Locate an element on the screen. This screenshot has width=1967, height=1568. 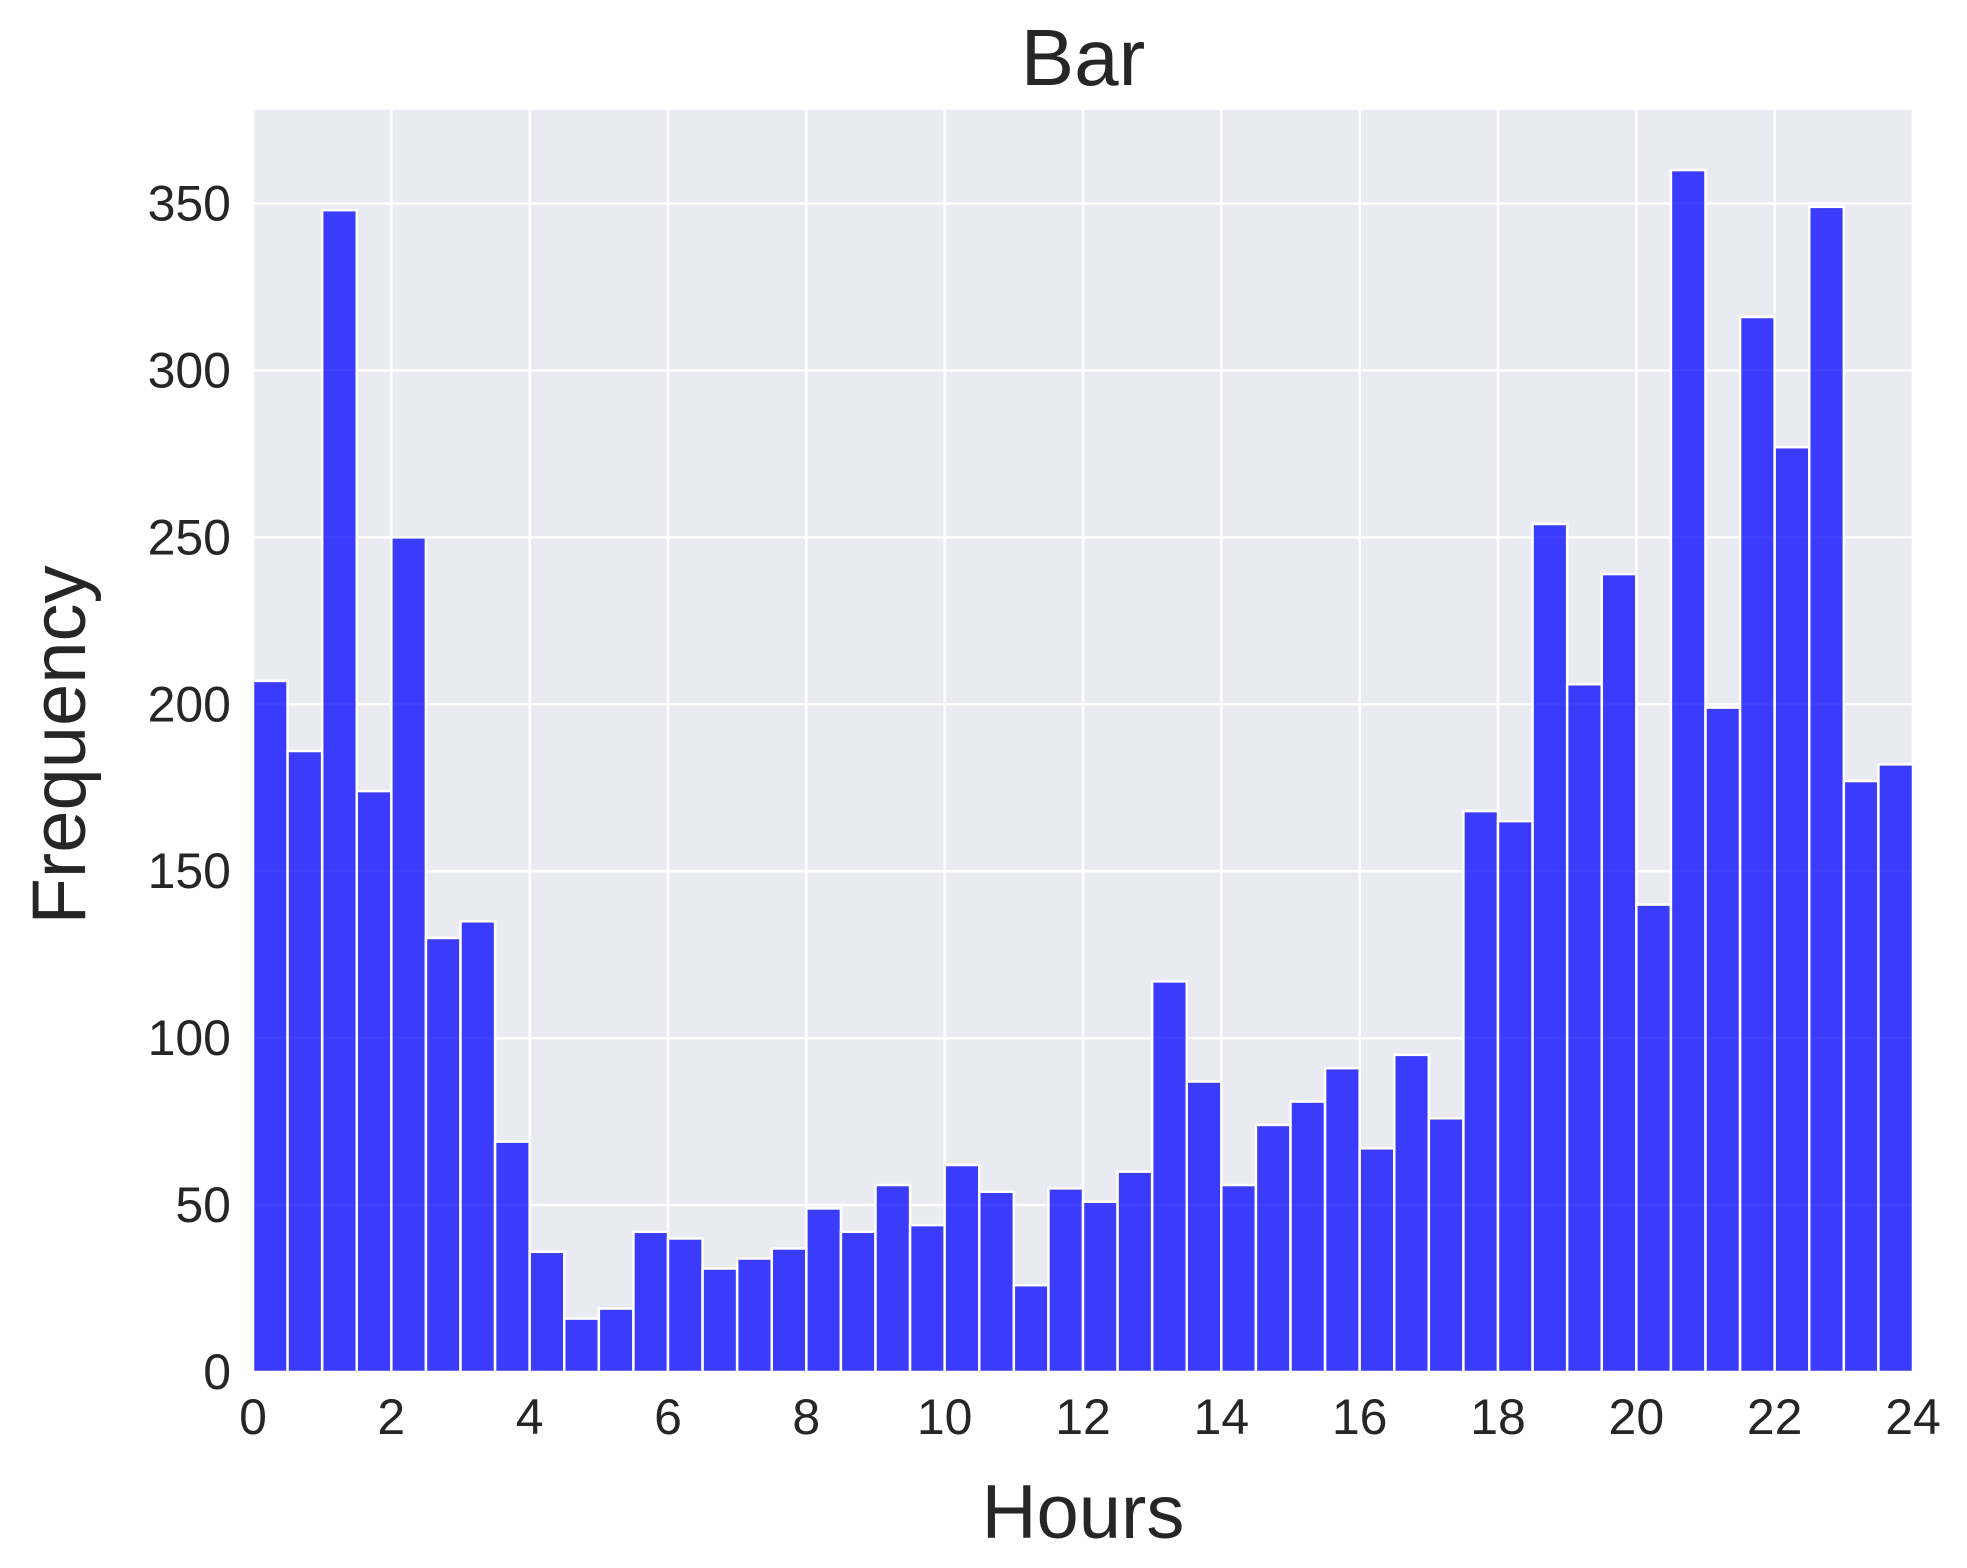
y-axis-label: Frequency is located at coordinates (59, 744).